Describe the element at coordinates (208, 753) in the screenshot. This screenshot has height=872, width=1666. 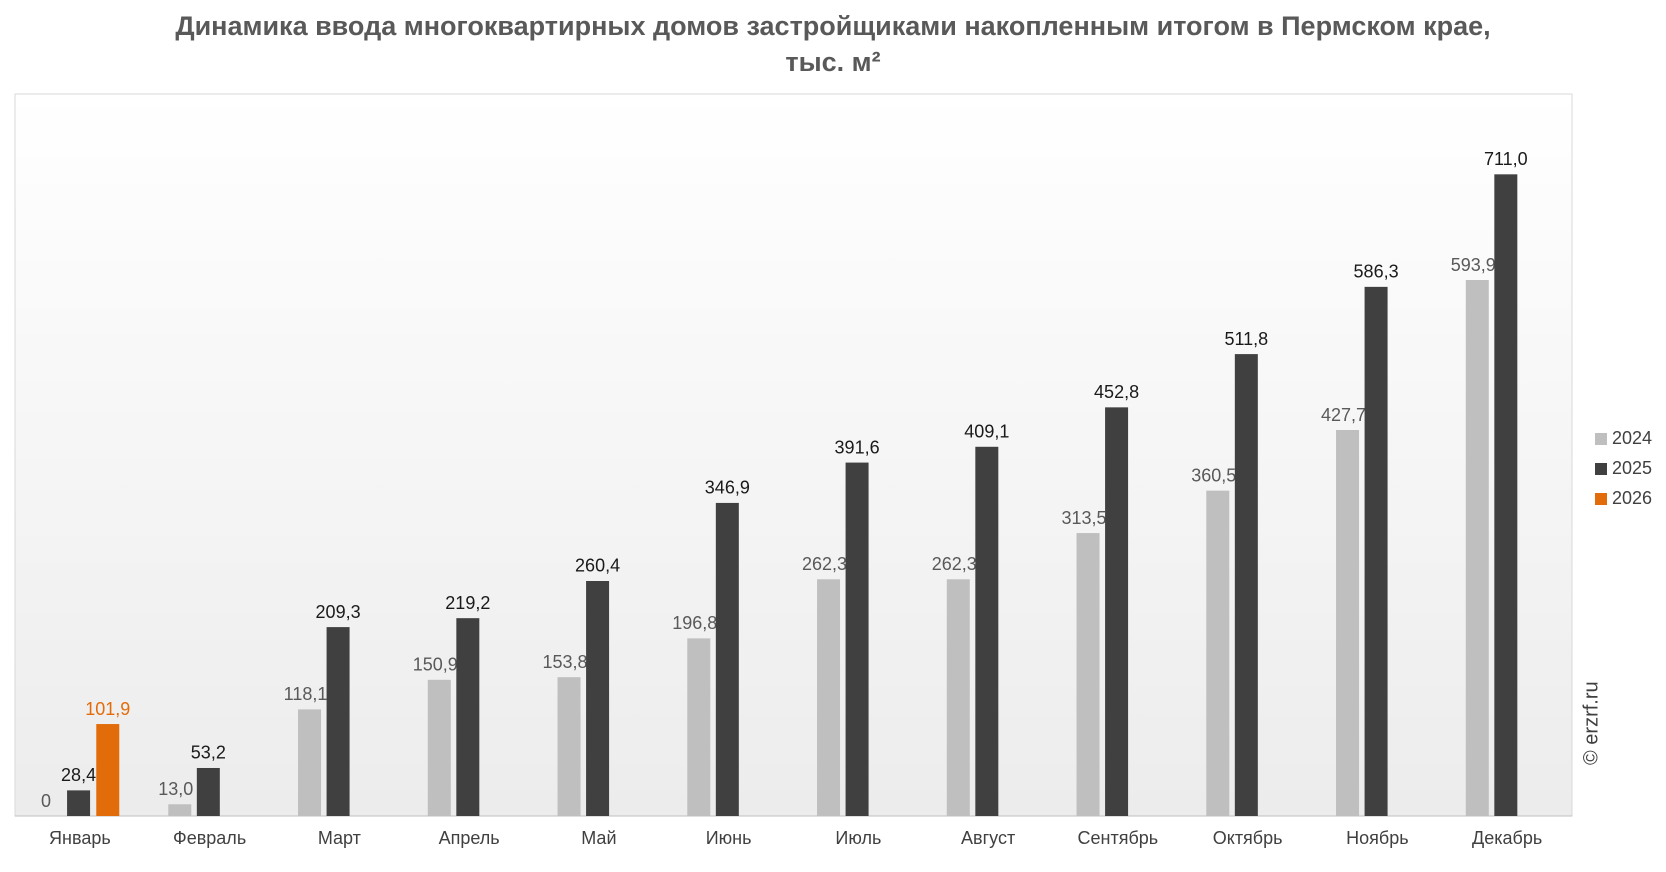
I see `data-label: 53,2` at that location.